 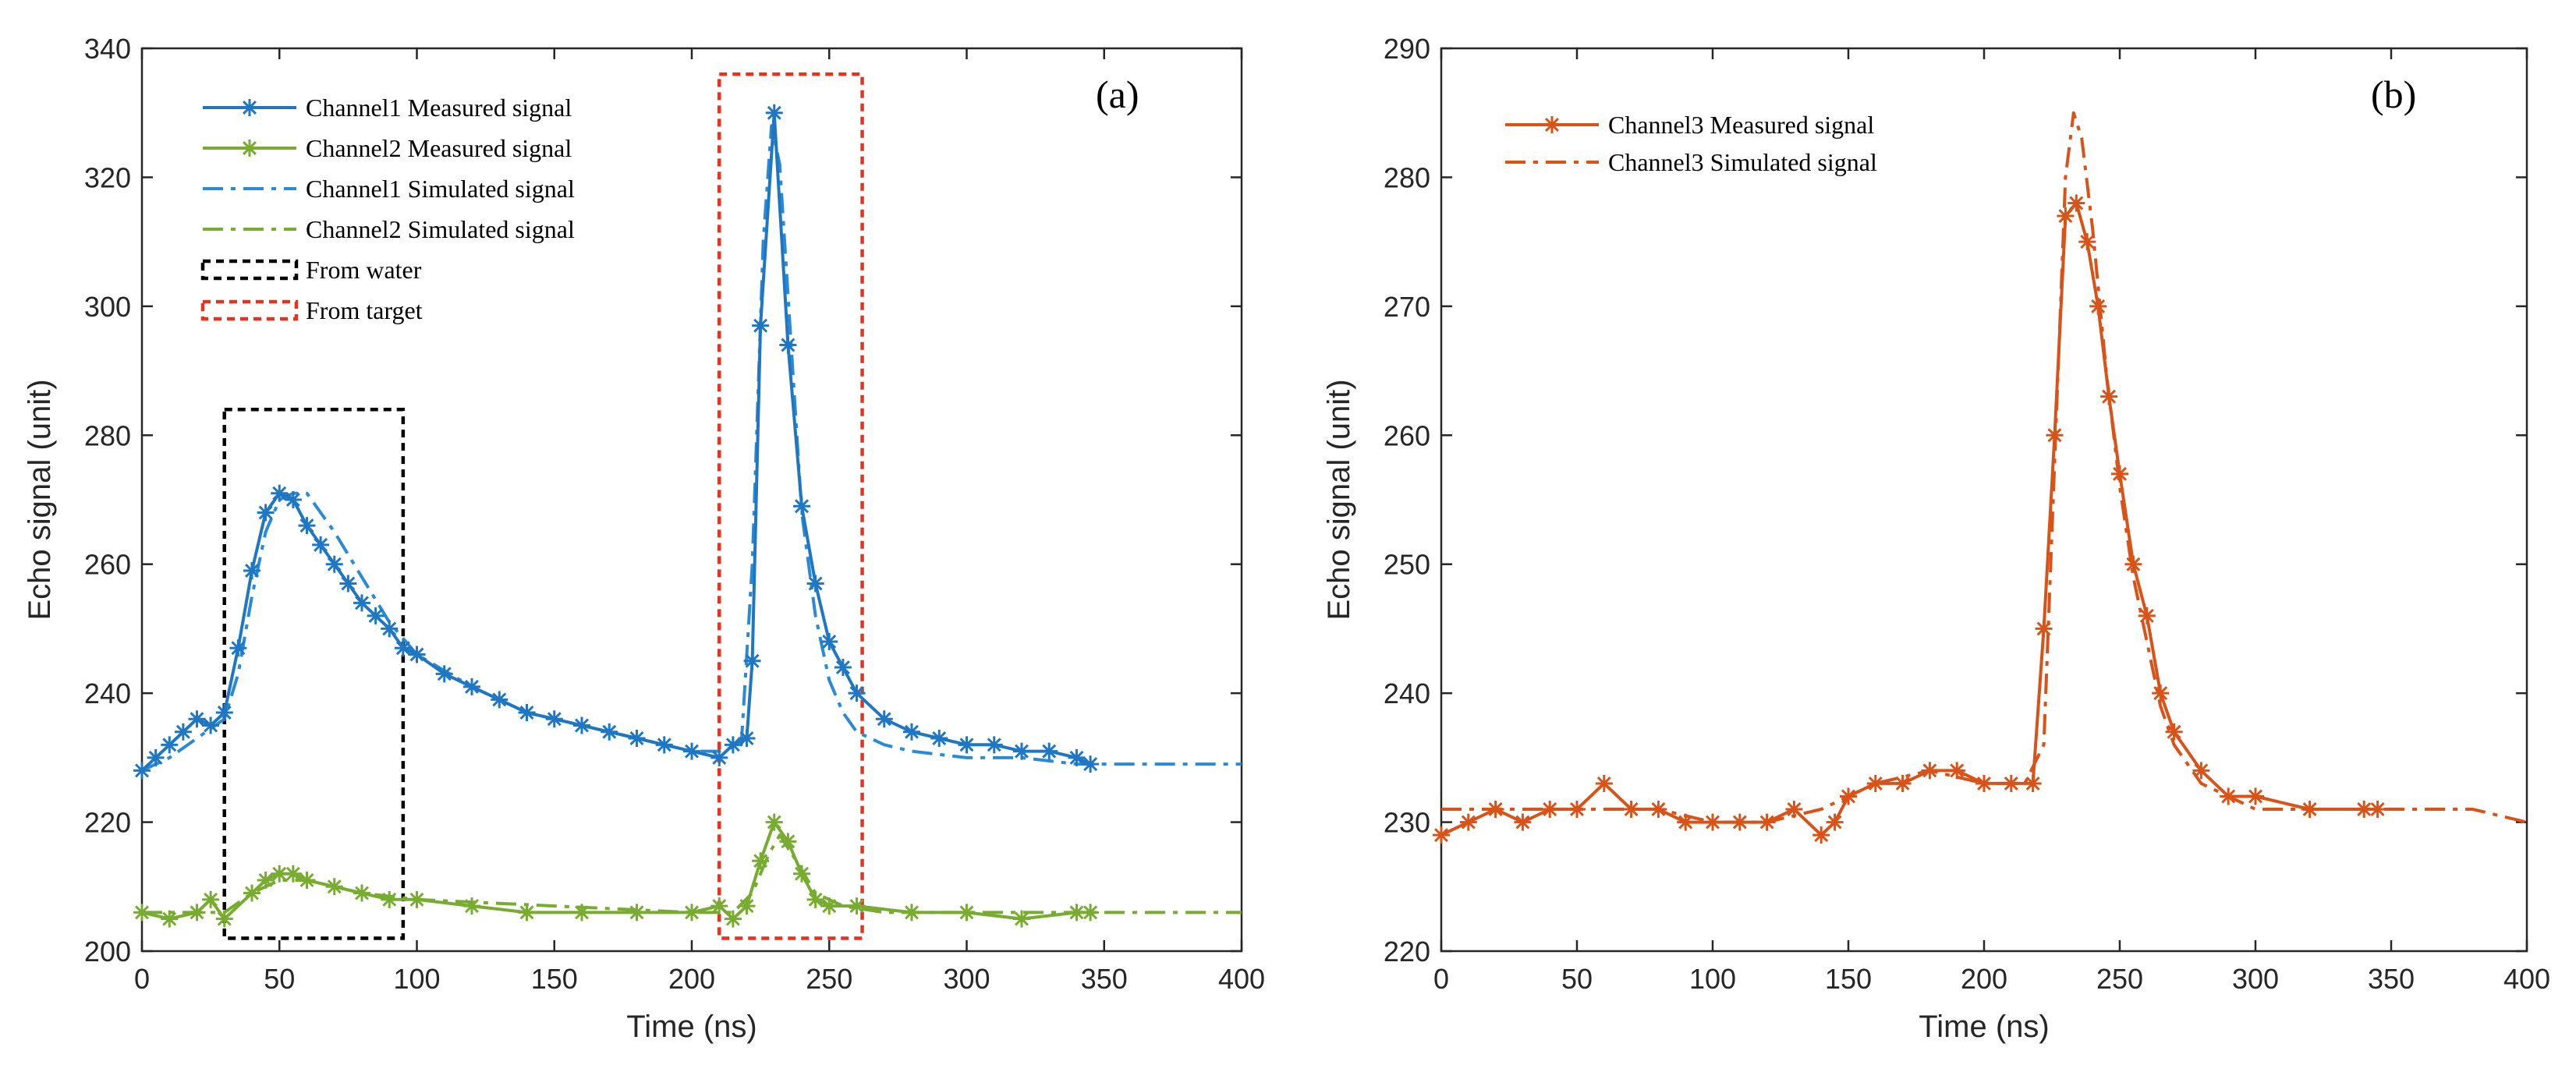 What do you see at coordinates (966, 979) in the screenshot?
I see `panel-a-x-tick-label: 300` at bounding box center [966, 979].